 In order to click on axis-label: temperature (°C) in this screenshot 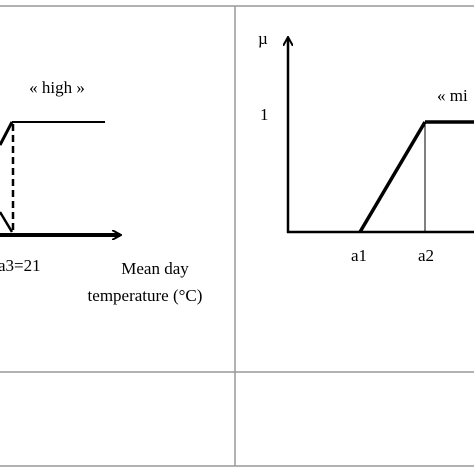, I will do `click(145, 295)`.